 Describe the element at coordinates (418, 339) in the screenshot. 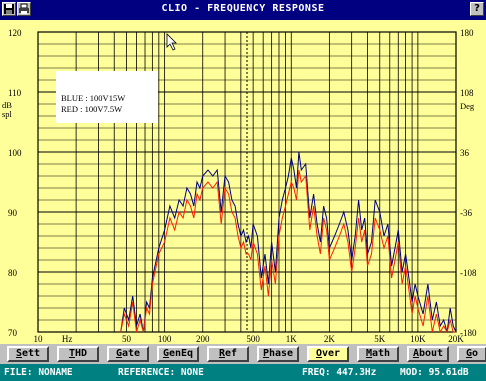

I see `x-tick-label: 10K` at that location.